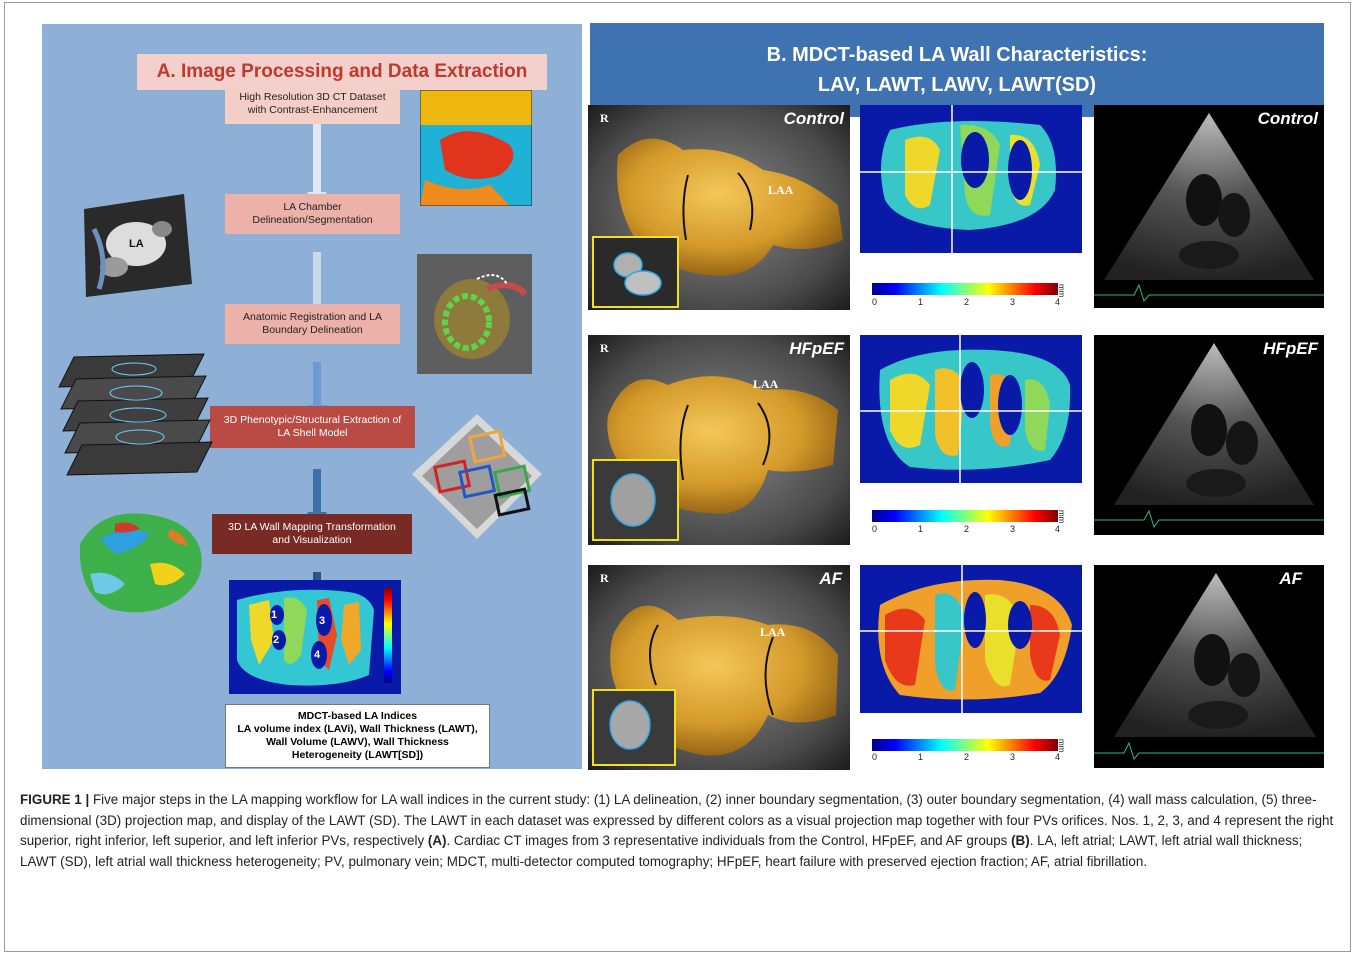  What do you see at coordinates (312, 214) in the screenshot?
I see `step-2-box: LA Chamber Delineation/Segmentation` at bounding box center [312, 214].